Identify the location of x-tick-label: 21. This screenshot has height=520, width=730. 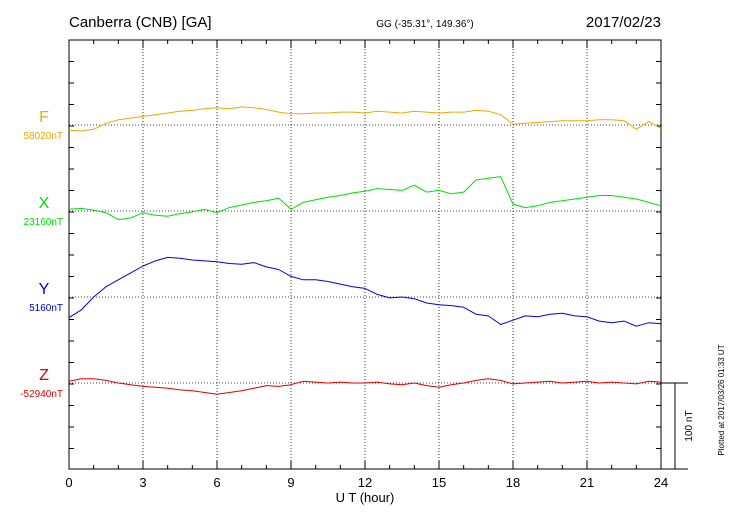
(587, 482).